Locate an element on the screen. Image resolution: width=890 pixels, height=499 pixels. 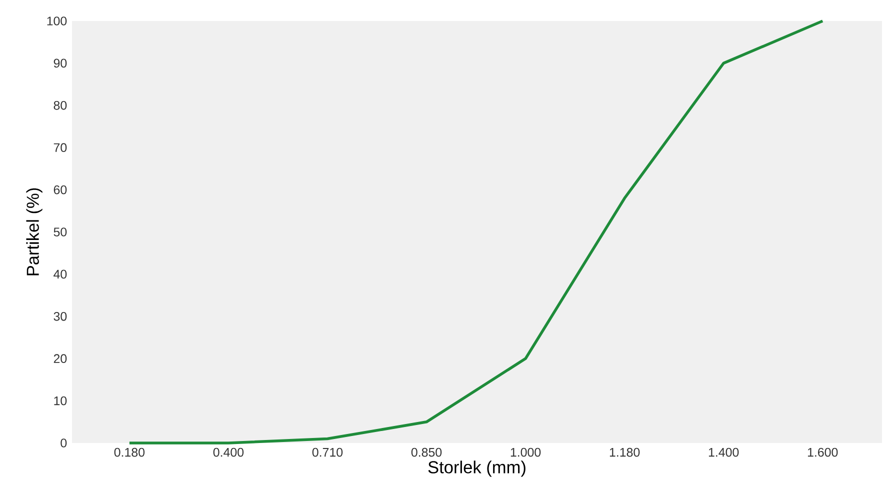
y-tick-label: 70 is located at coordinates (60, 147).